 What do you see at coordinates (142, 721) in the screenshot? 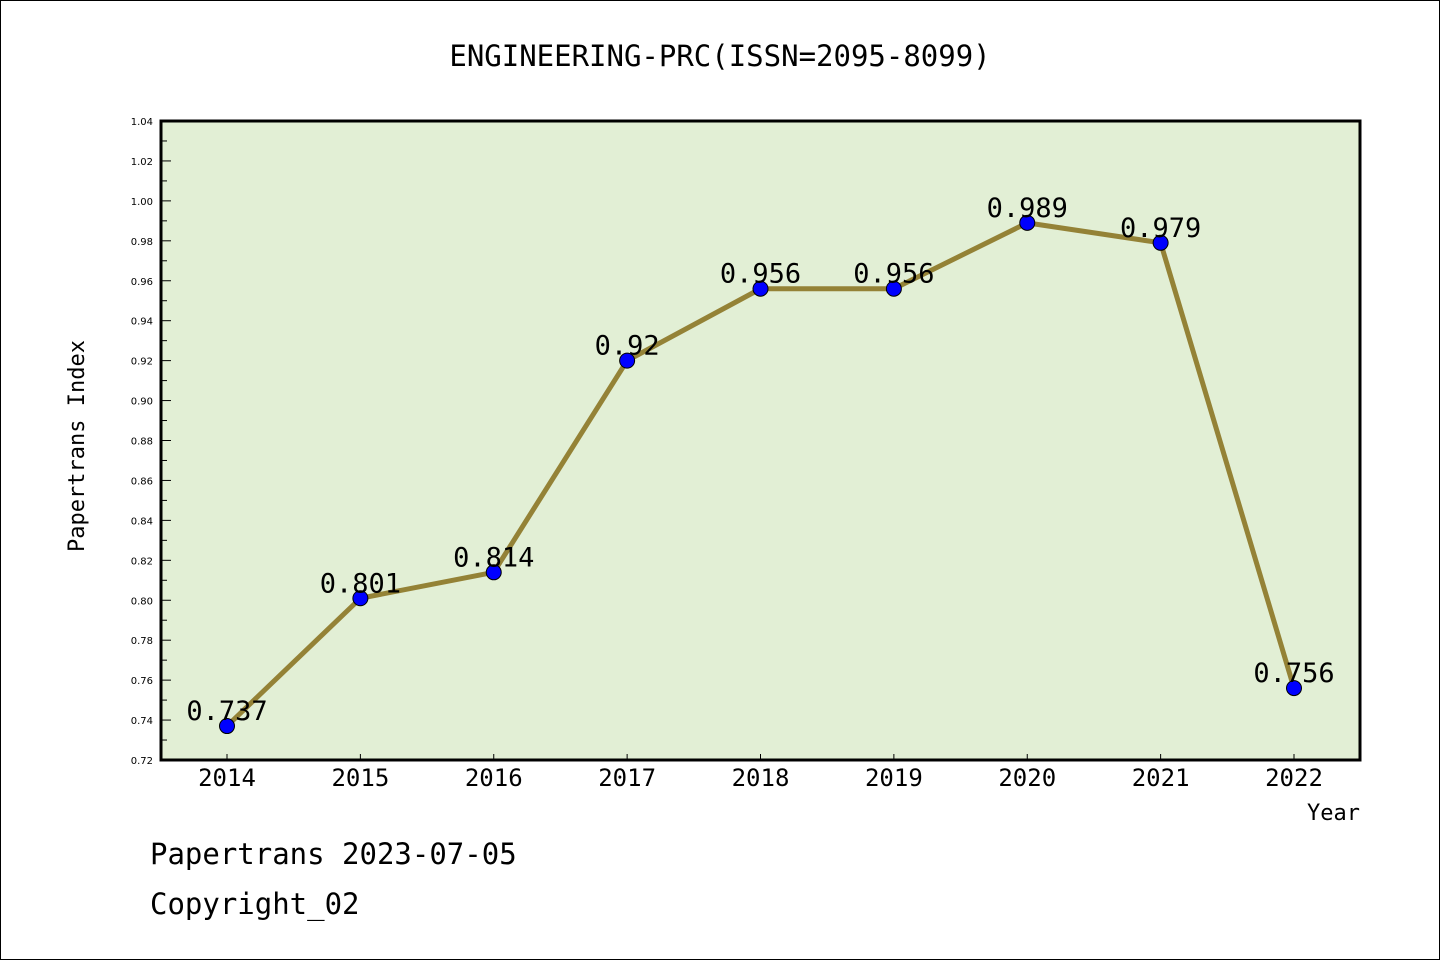
I see `y-tick-label: 0.74` at bounding box center [142, 721].